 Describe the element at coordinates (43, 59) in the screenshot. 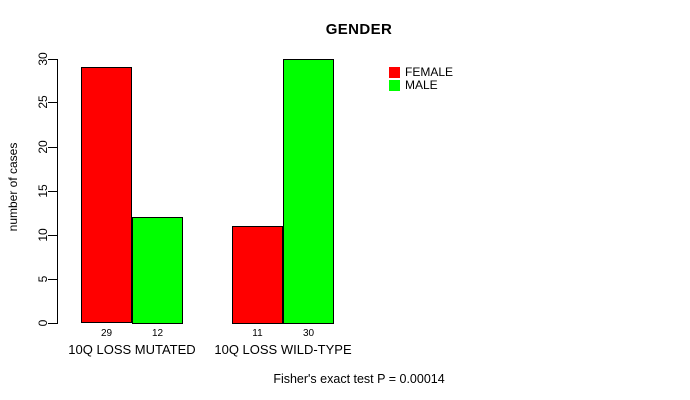

I see `y-axis-tick-label: 30` at that location.